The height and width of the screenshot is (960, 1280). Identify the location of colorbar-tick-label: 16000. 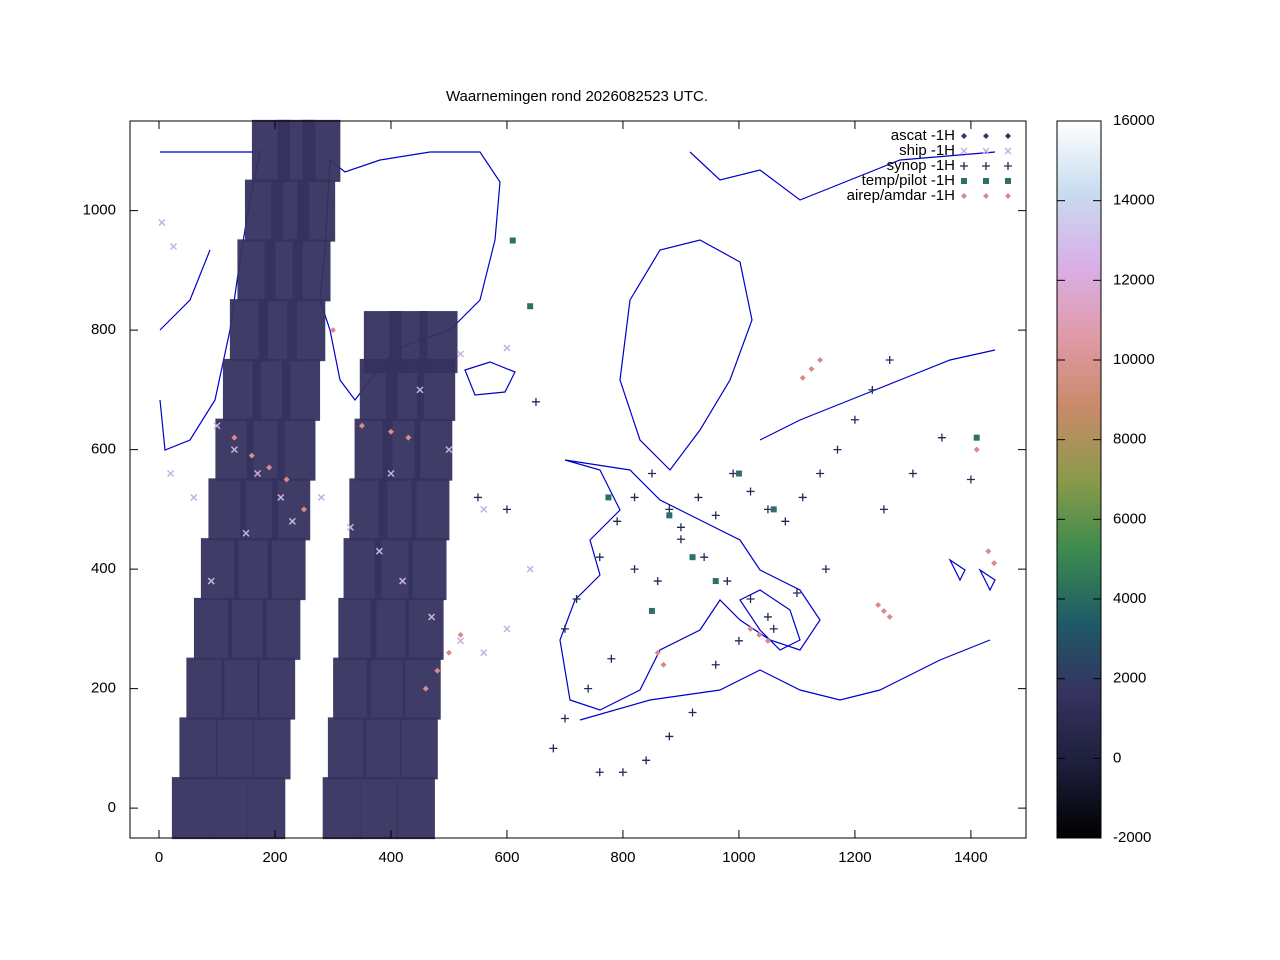
(1134, 120).